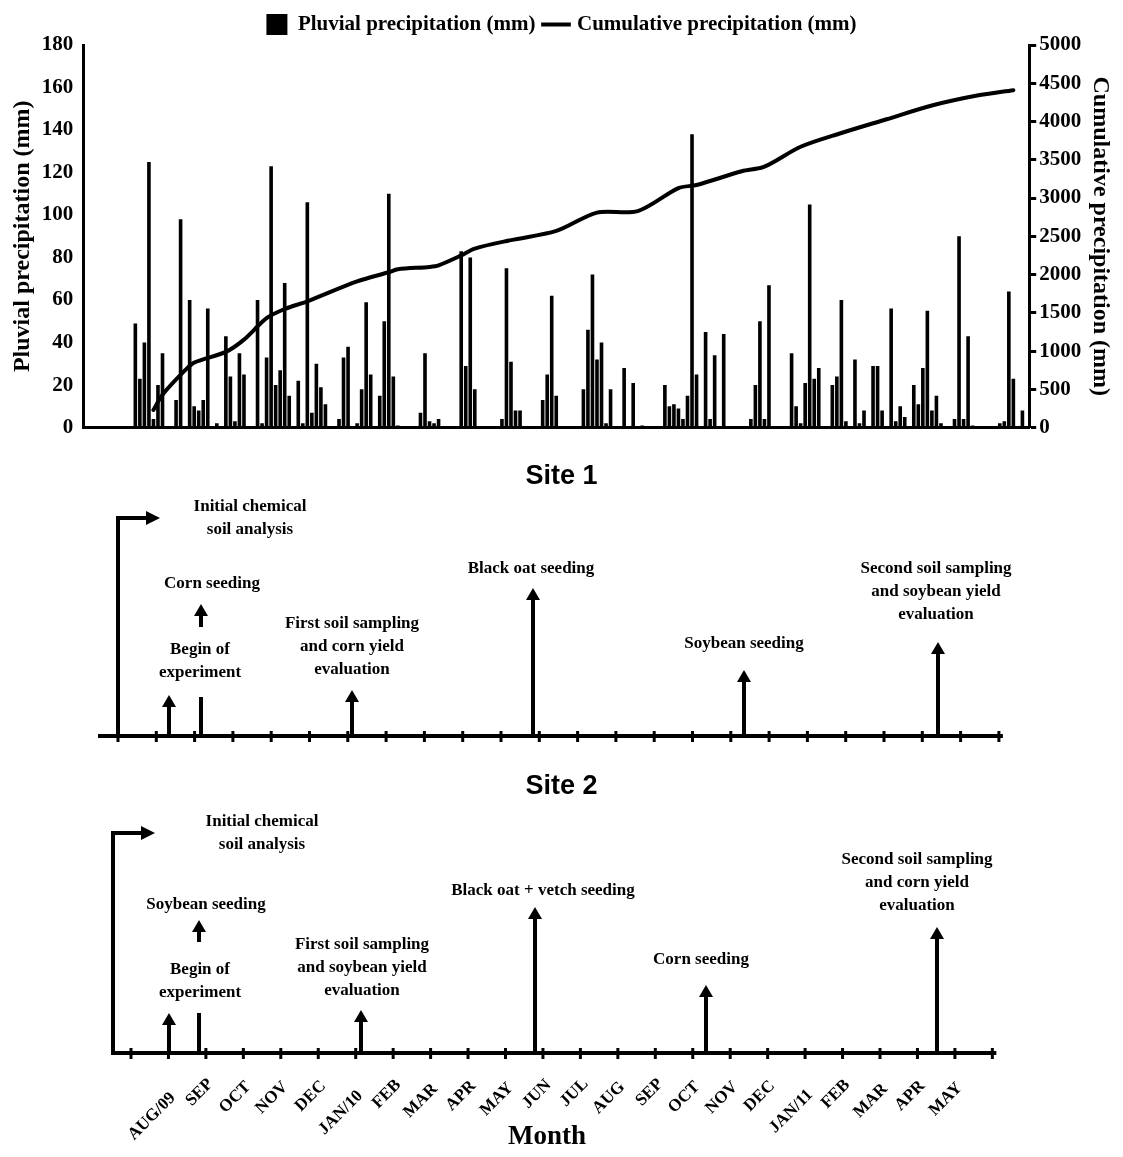 This screenshot has height=1157, width=1123. What do you see at coordinates (936, 591) in the screenshot?
I see `text: Second soil sampling and soybean yield evaluation` at bounding box center [936, 591].